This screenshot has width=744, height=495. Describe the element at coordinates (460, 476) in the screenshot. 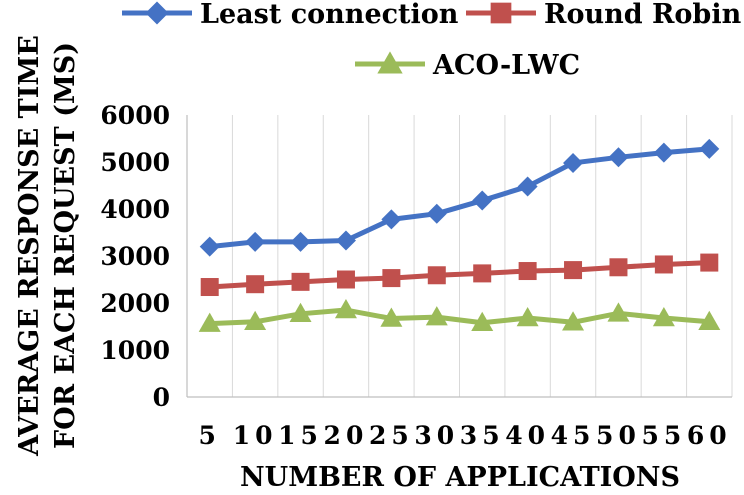

I see `x-axis-title: NUMBER OF APPLICATIONS` at that location.